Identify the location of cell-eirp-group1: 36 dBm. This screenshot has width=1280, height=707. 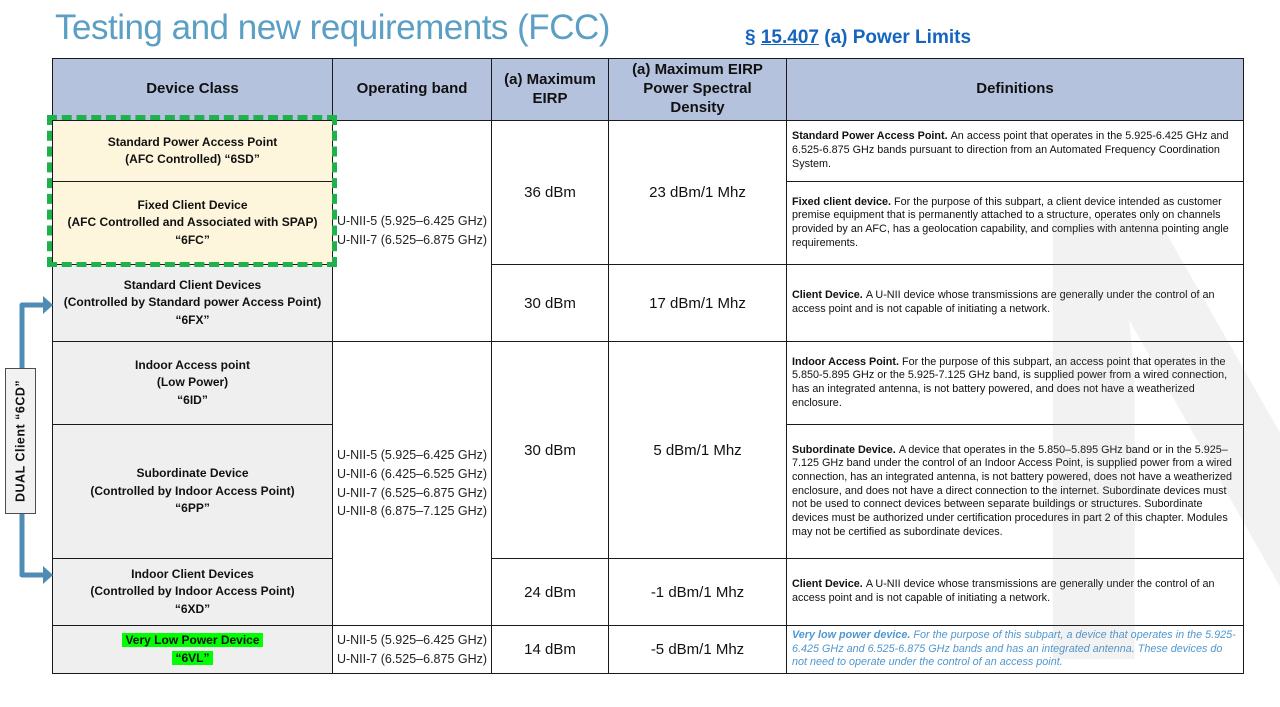
(550, 192).